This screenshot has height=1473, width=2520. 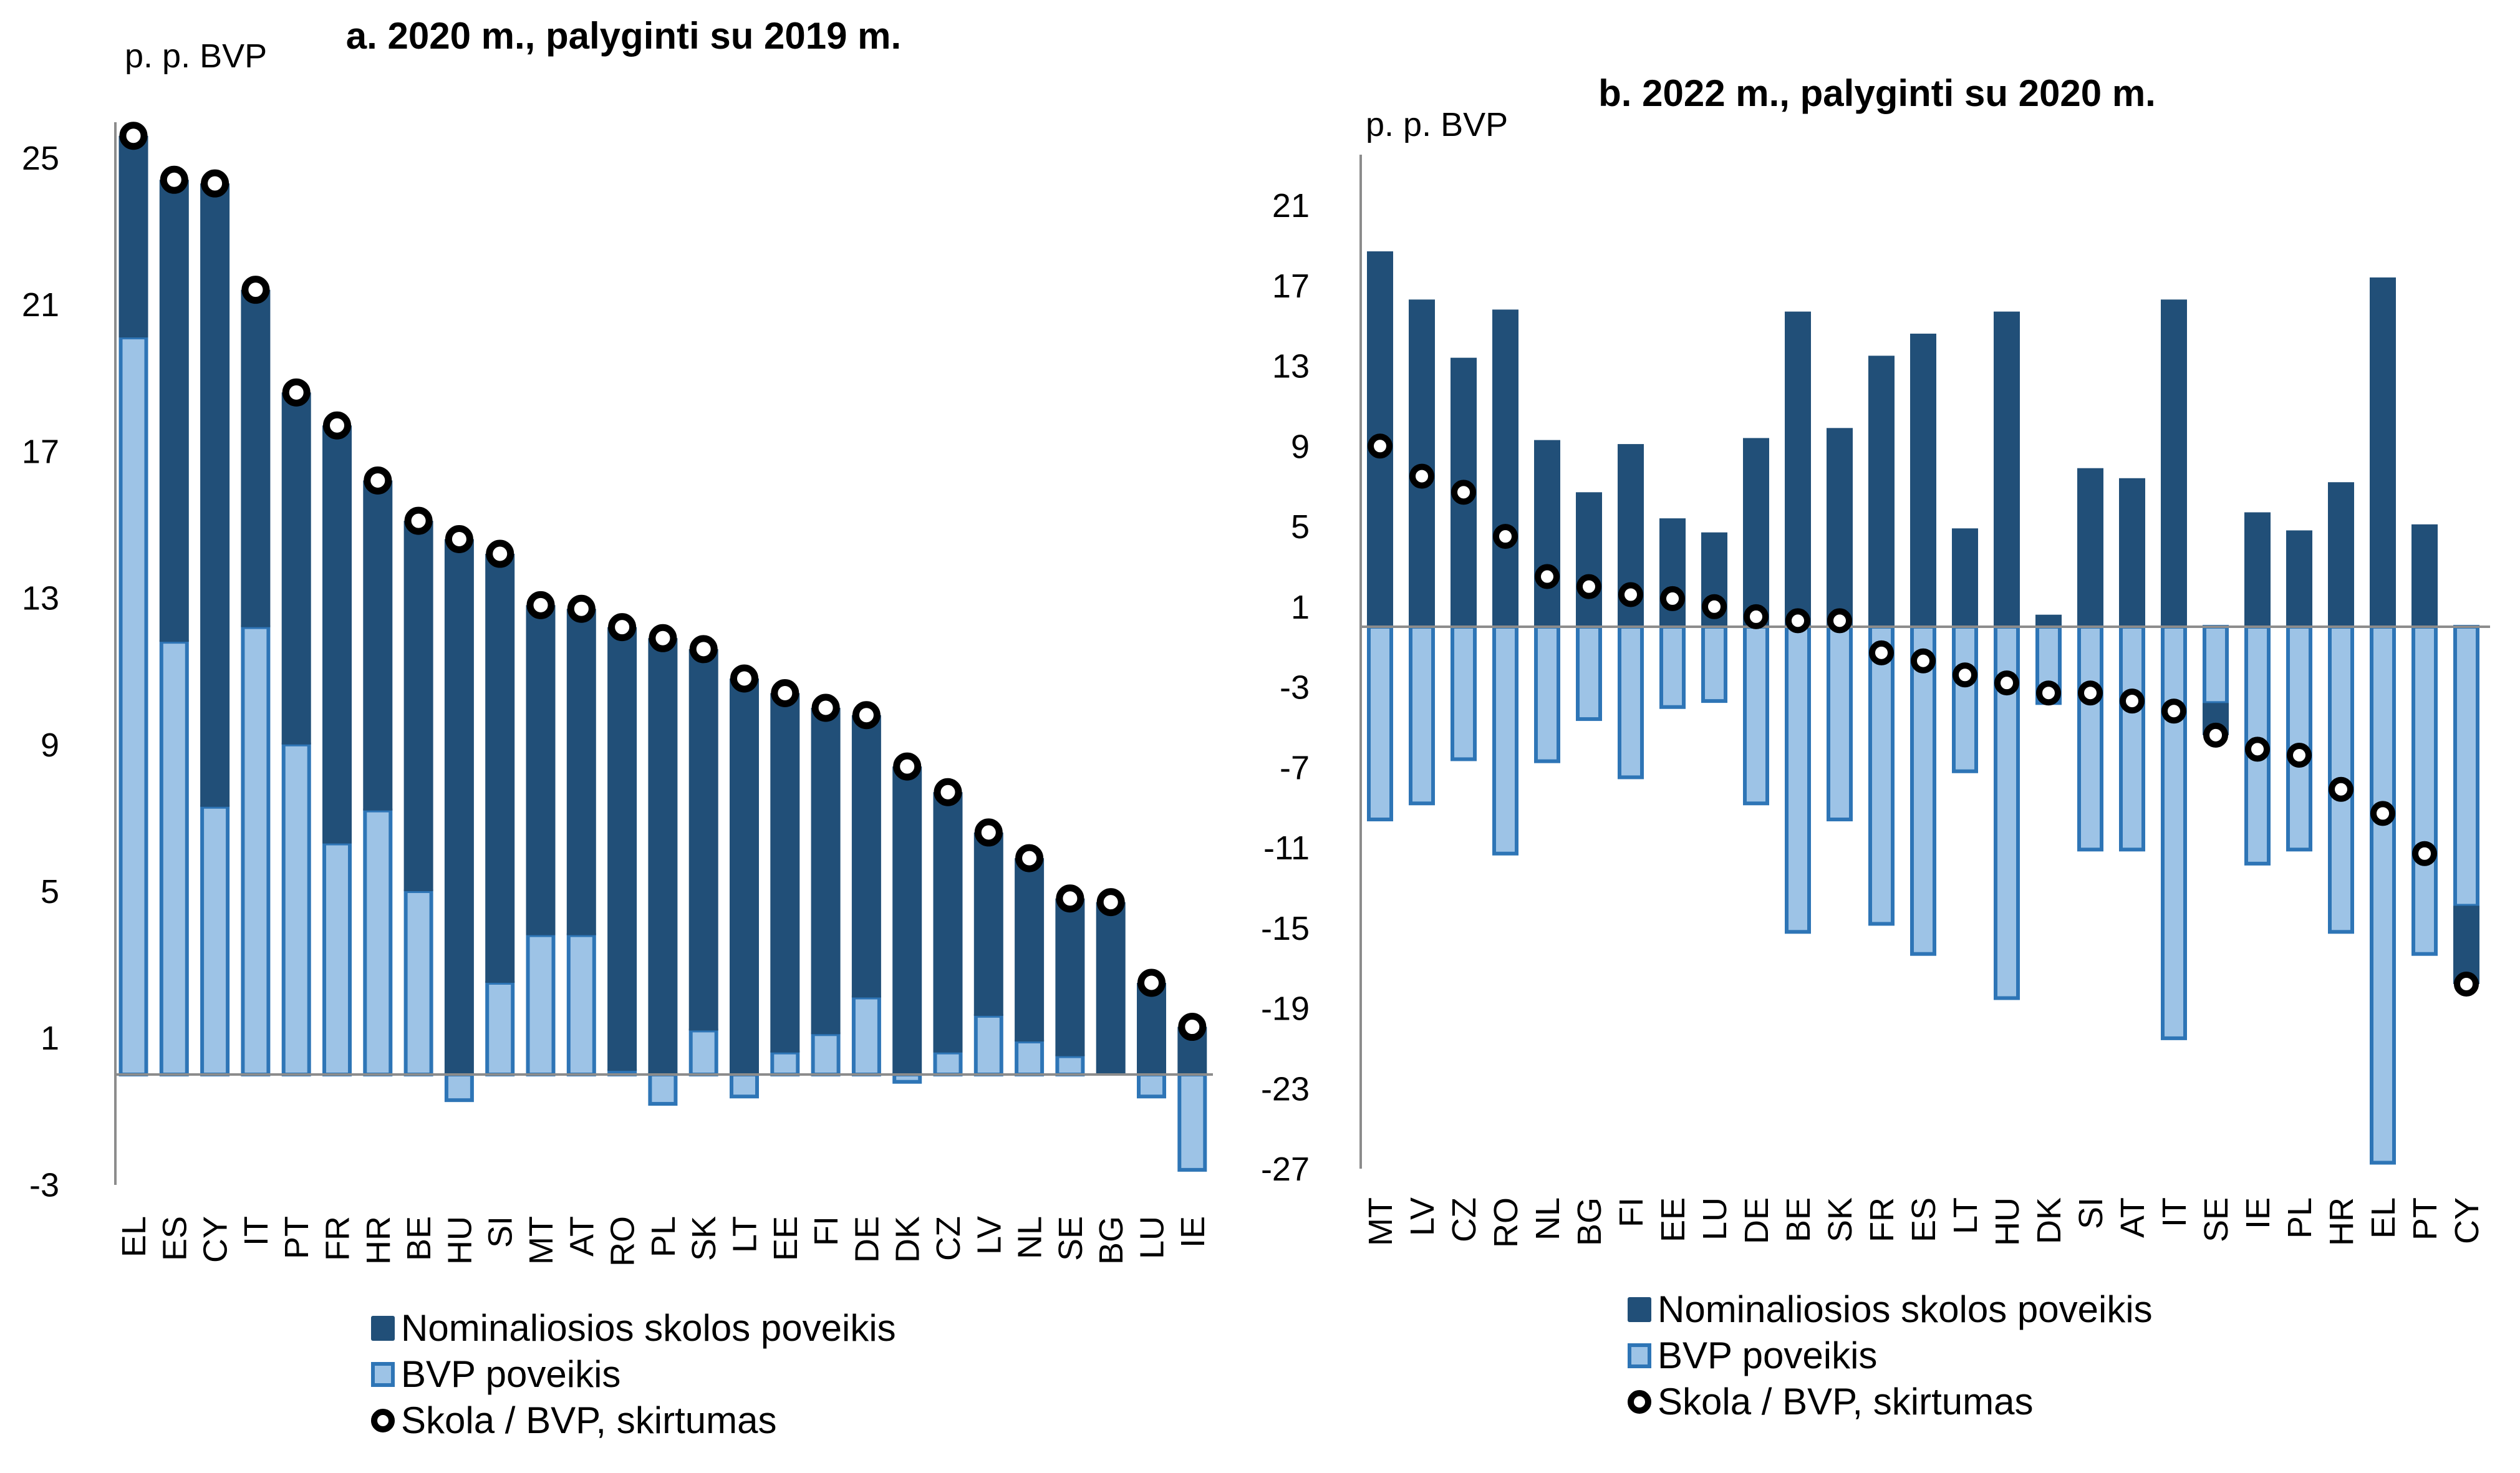 What do you see at coordinates (582, 1236) in the screenshot?
I see `x-category-label: AT` at bounding box center [582, 1236].